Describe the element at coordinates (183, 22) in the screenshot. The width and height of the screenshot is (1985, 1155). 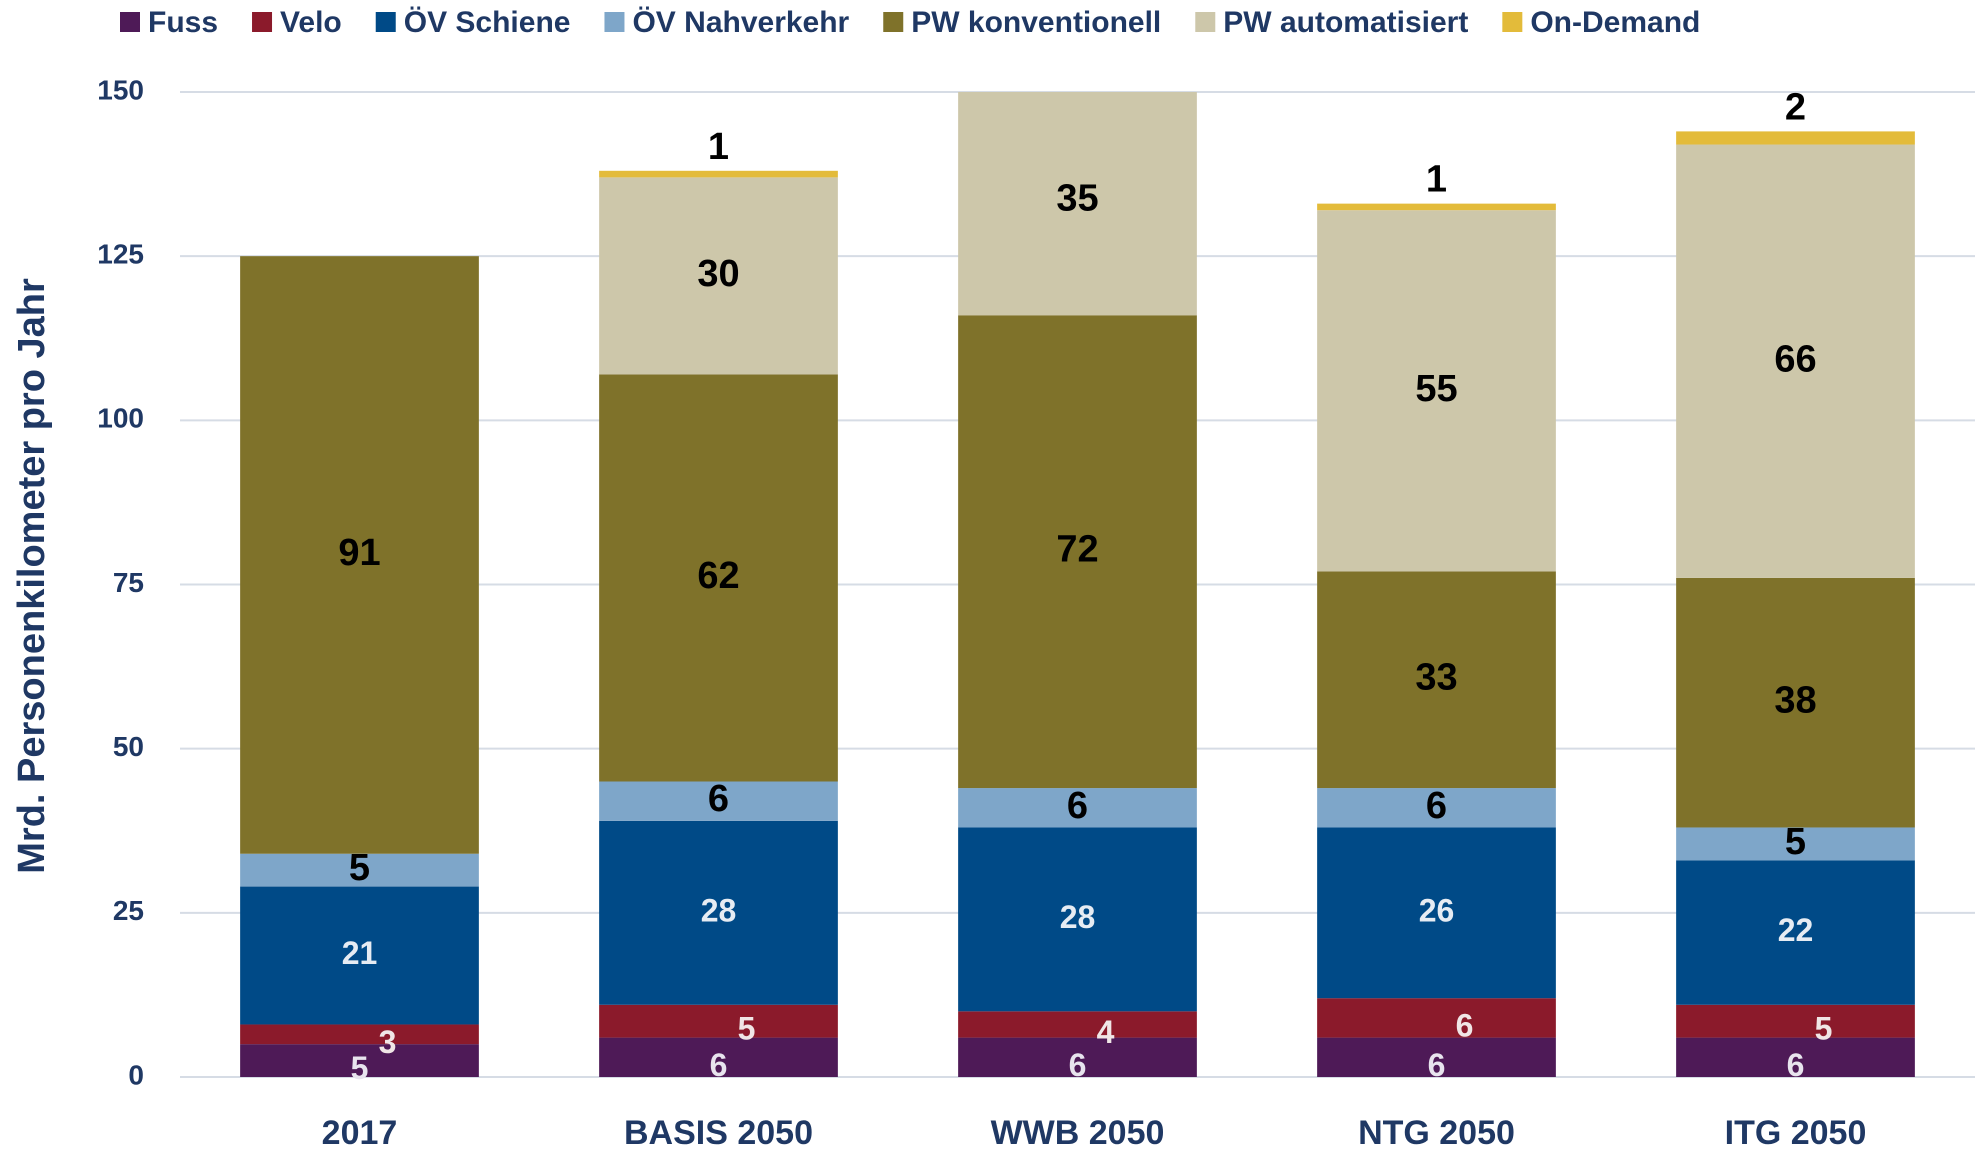
I see `legend-label: Fuss` at that location.